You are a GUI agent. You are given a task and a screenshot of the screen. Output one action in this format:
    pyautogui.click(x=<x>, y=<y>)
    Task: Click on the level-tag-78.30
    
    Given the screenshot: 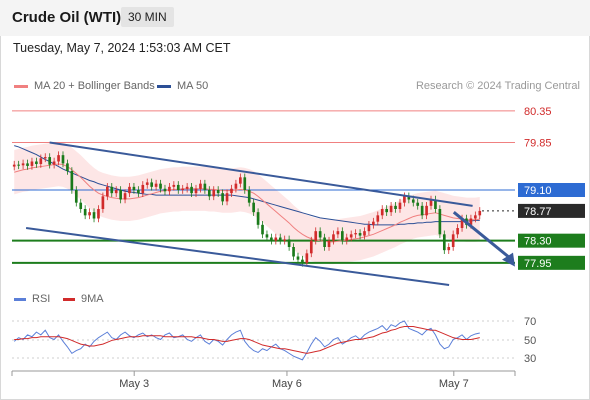 What is the action you would take?
    pyautogui.click(x=551, y=240)
    